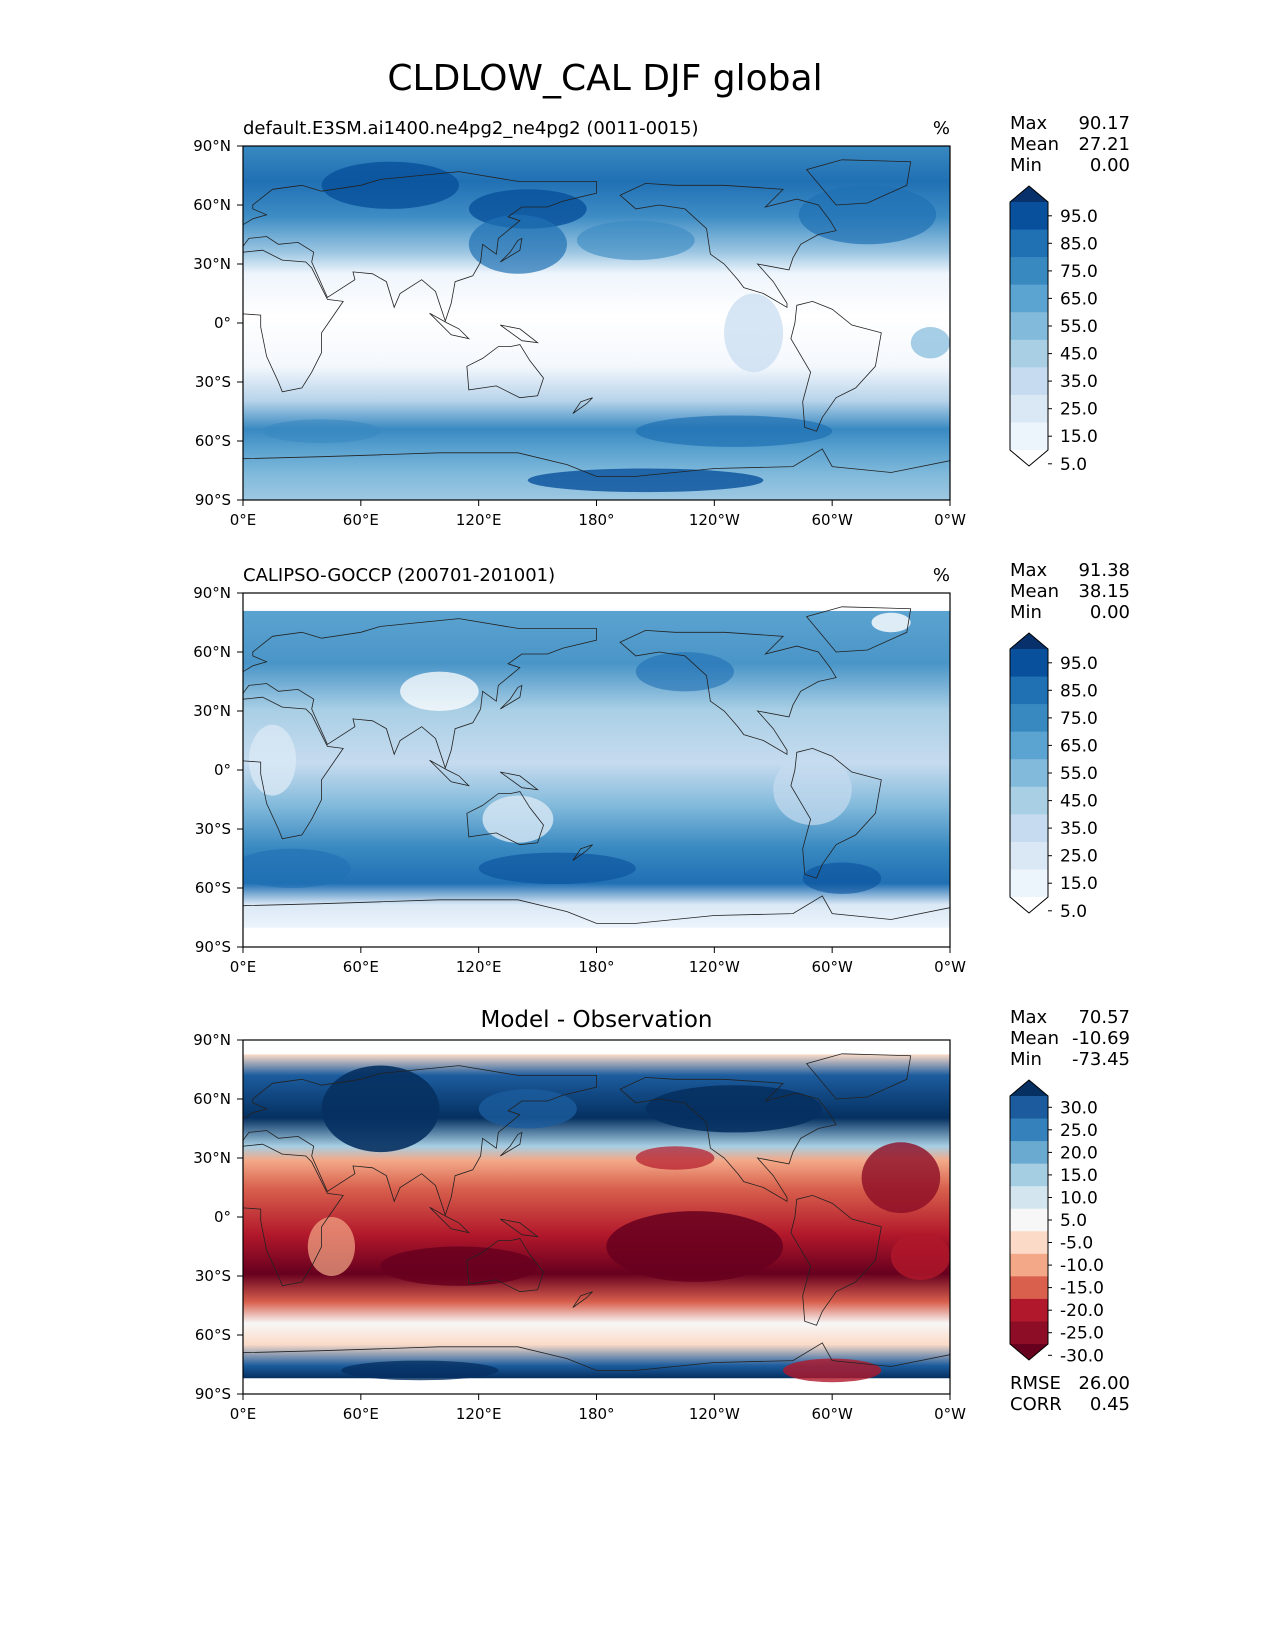  Describe the element at coordinates (1104, 1017) in the screenshot. I see `stat-value: 70.57` at that location.